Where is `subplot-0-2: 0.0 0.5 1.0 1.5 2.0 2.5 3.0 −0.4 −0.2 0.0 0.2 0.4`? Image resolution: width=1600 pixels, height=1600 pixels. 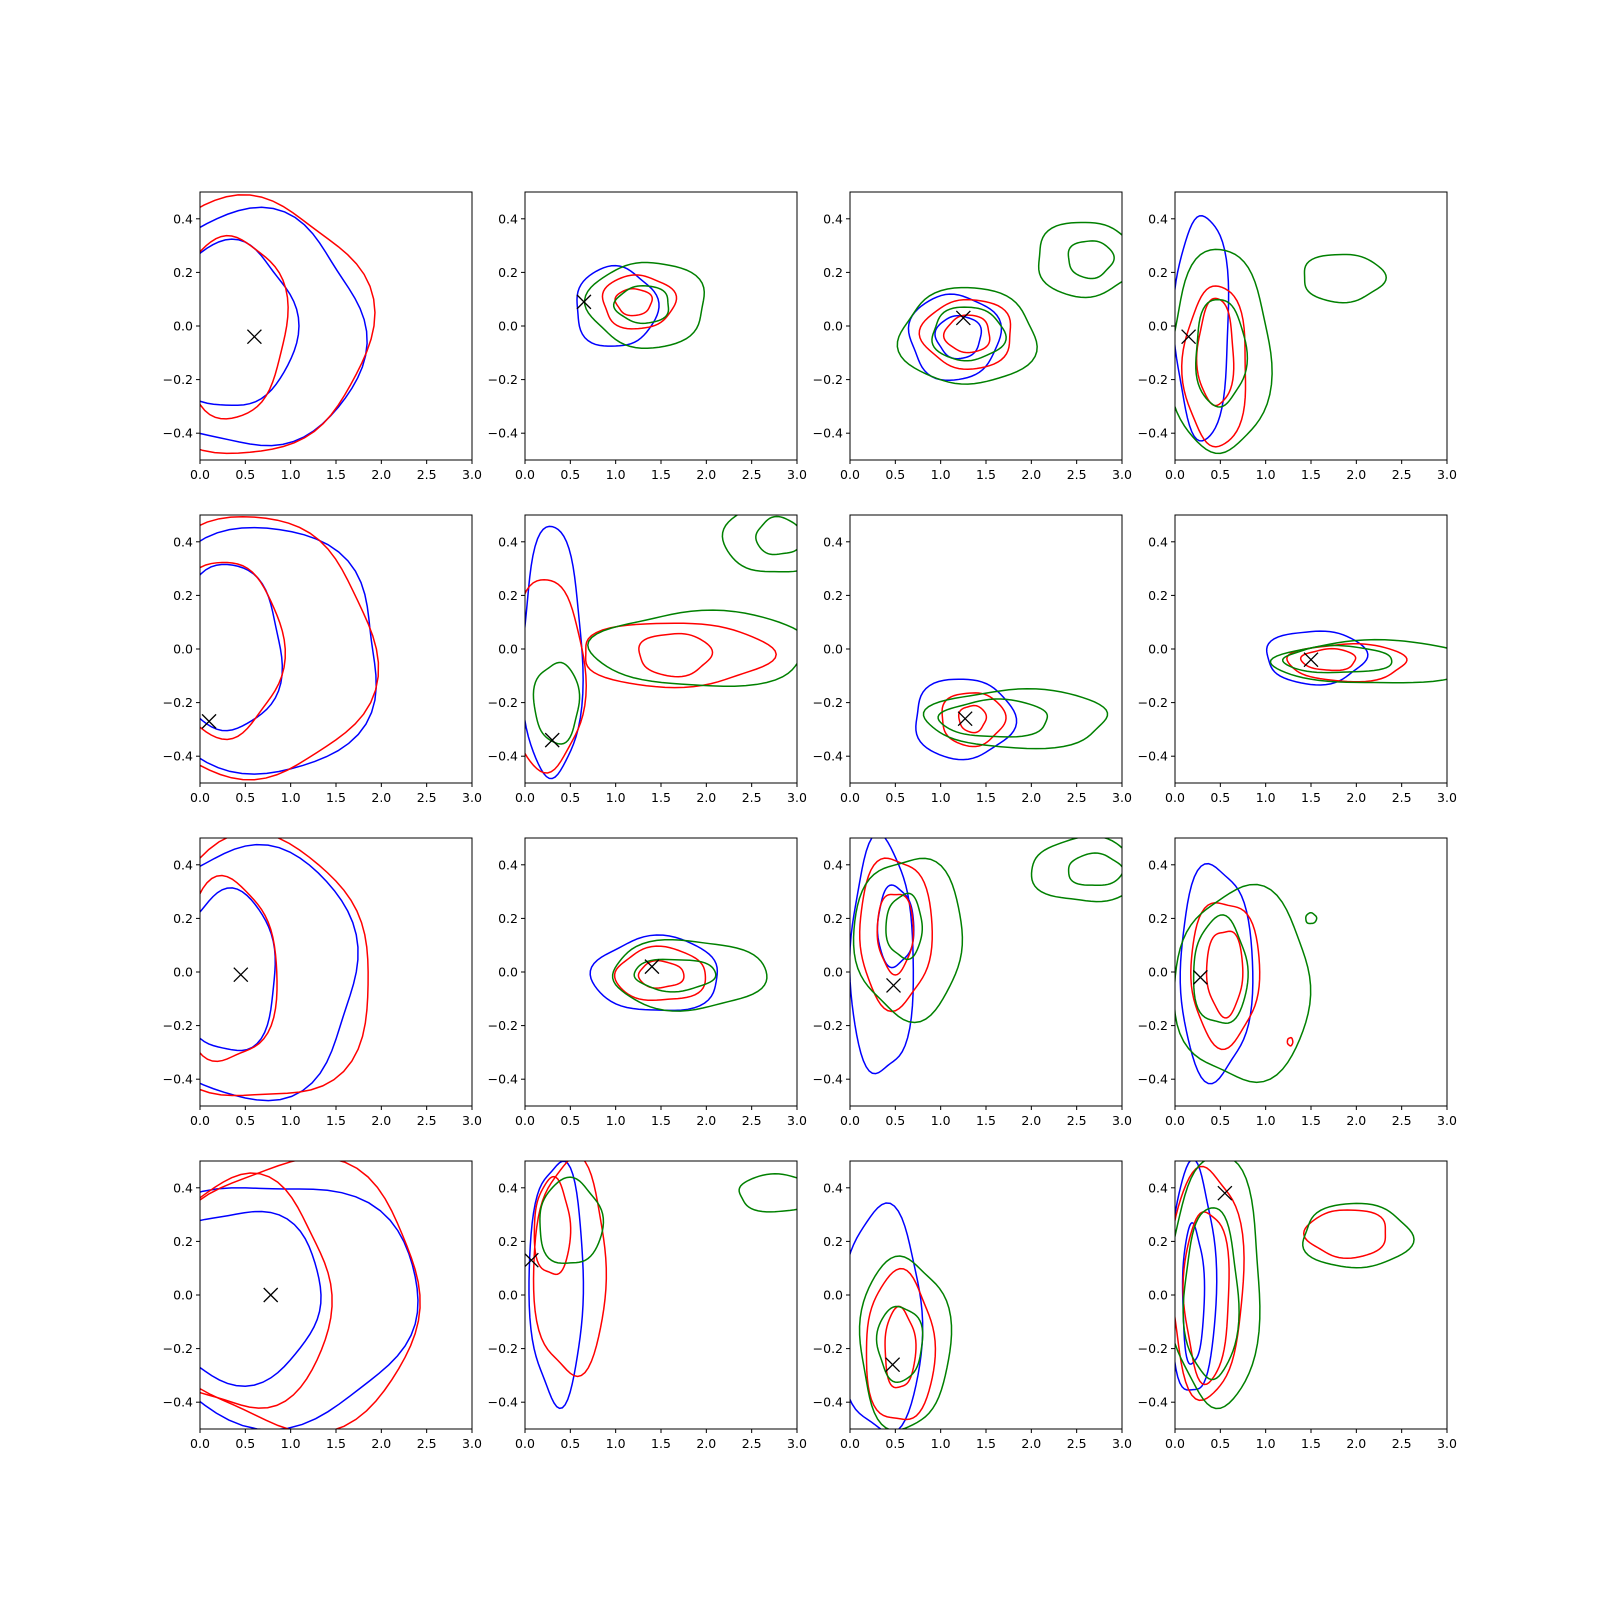 subplot-0-2: 0.0 0.5 1.0 1.5 2.0 2.5 3.0 −0.4 −0.2 0.0 0.2 0.4 is located at coordinates (972, 336).